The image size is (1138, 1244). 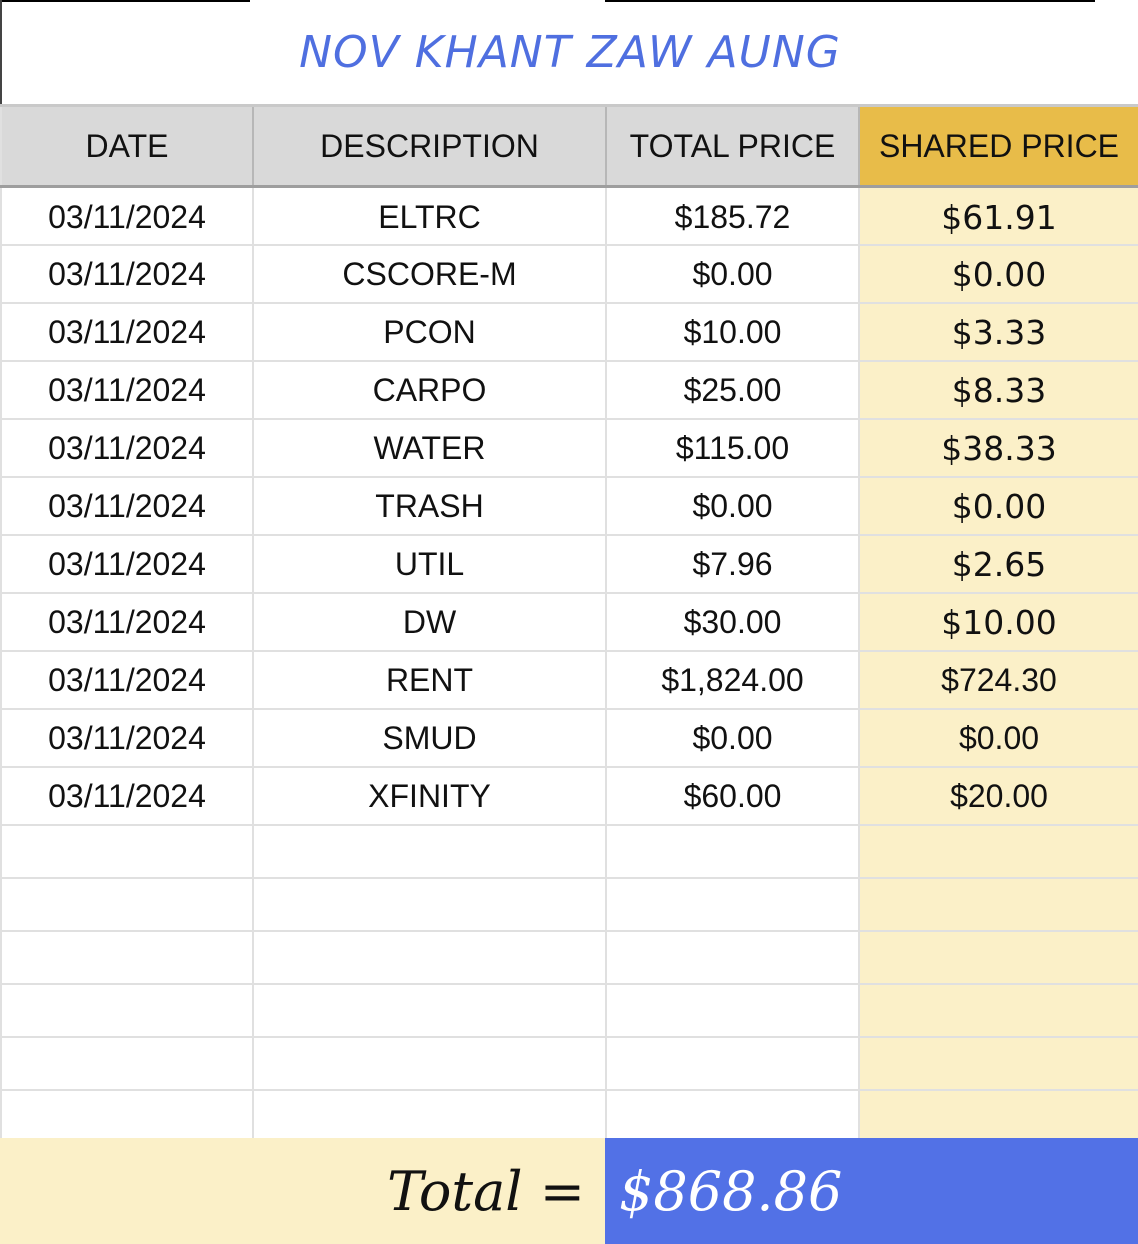 I want to click on total-bar: Total = $868.86, so click(x=569, y=1191).